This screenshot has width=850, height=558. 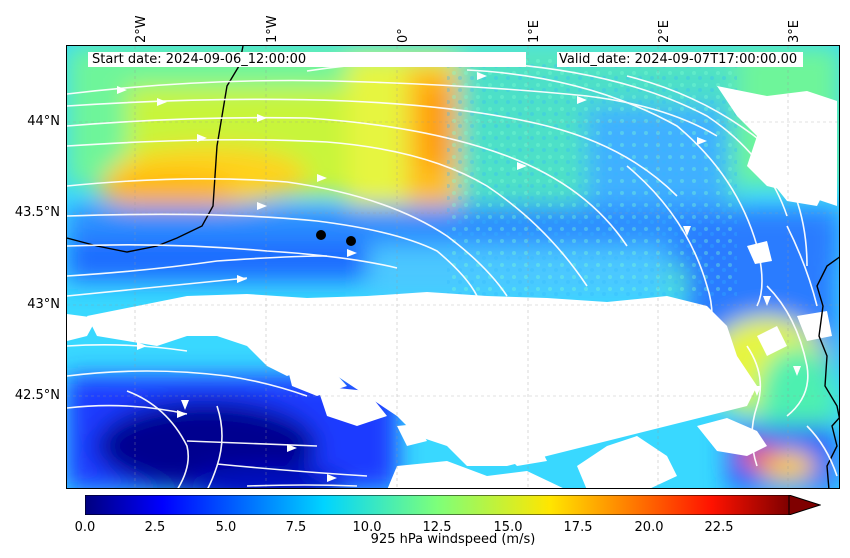 What do you see at coordinates (508, 527) in the screenshot?
I see `colorbar-tick-15: 15.0` at bounding box center [508, 527].